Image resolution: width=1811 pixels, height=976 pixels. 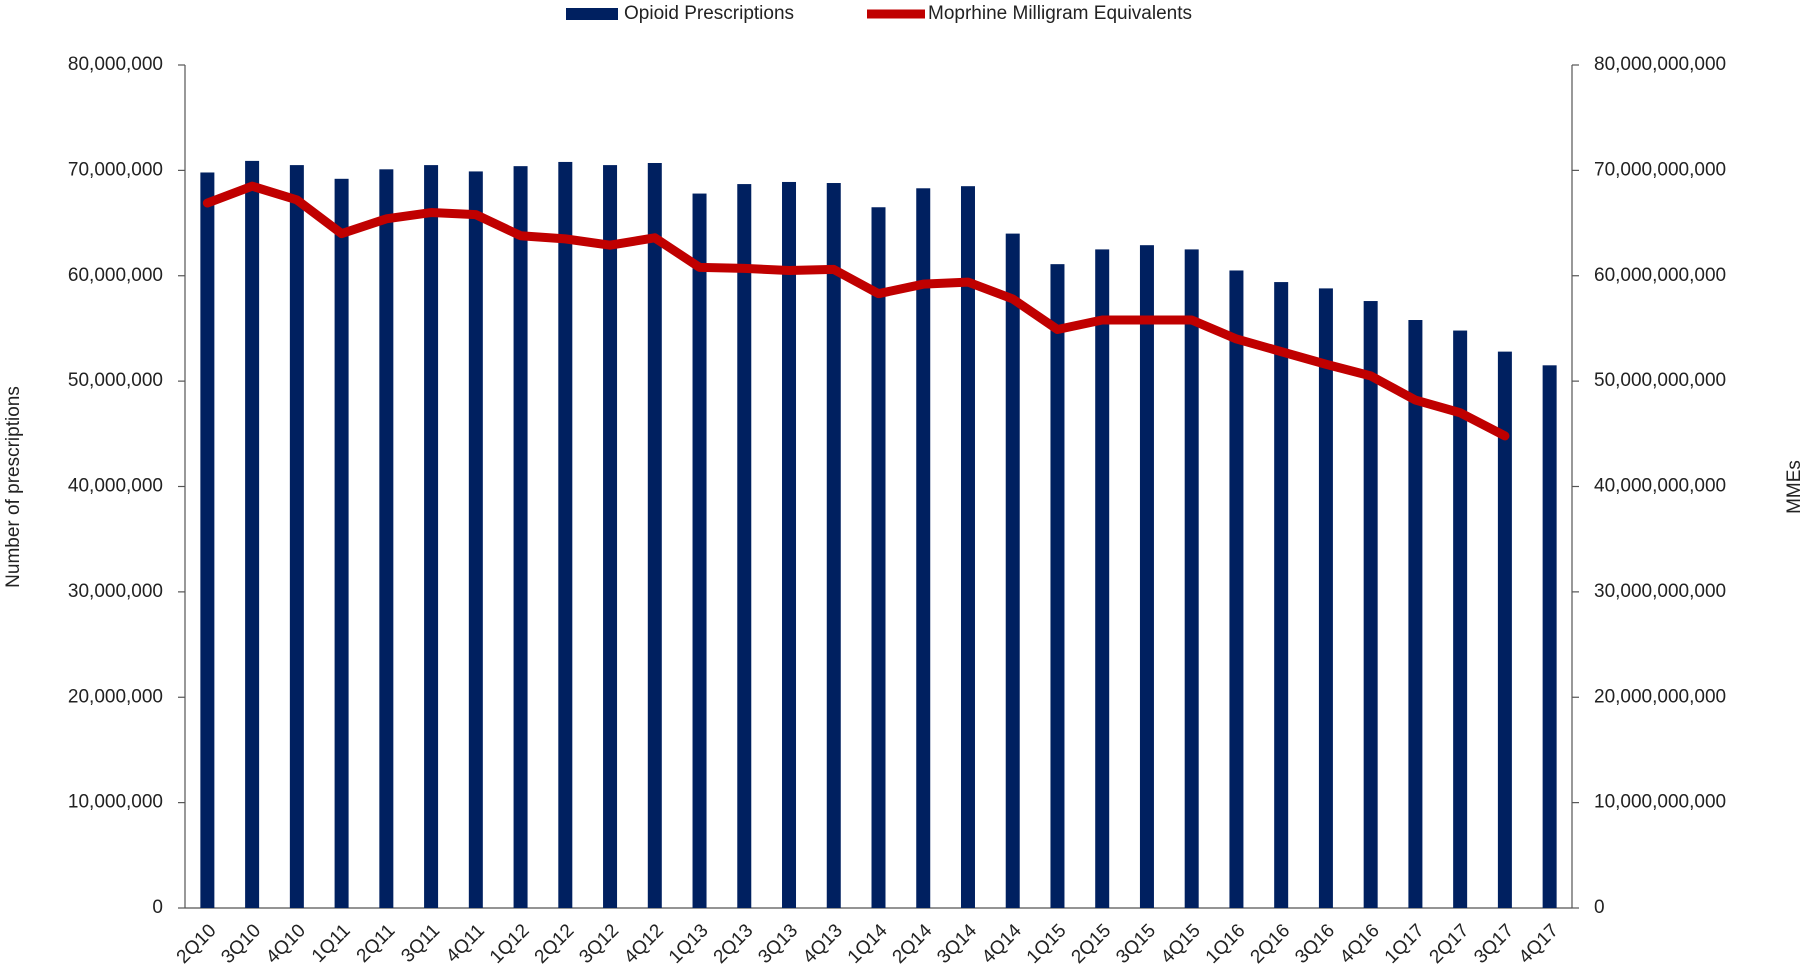 I want to click on x-tick-label: 4Q14, so click(x=1002, y=944).